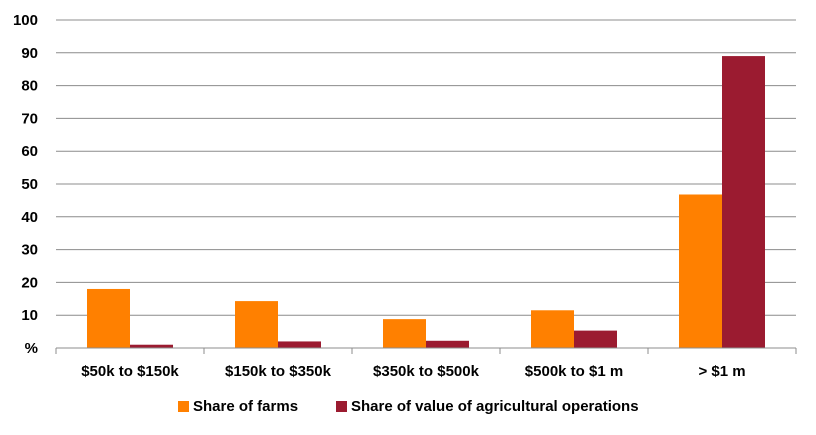 This screenshot has width=816, height=435. I want to click on y-tick-label: 40, so click(29, 217).